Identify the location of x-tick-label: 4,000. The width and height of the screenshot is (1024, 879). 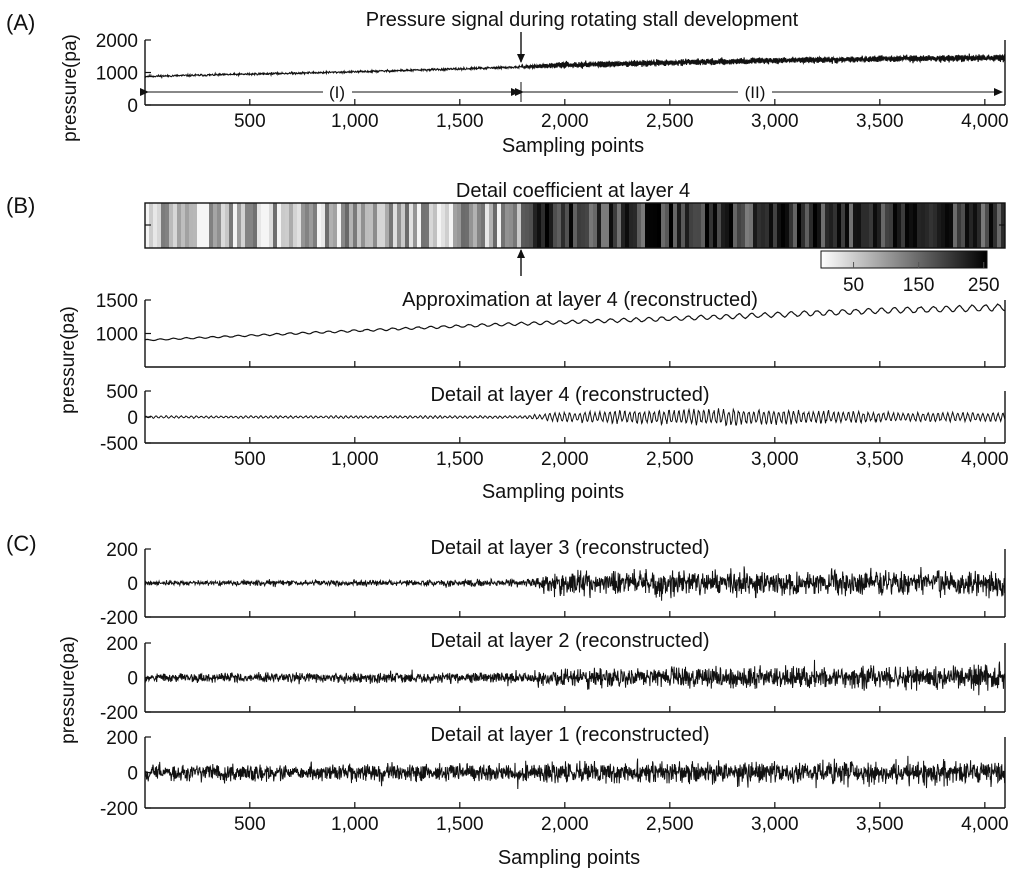
(985, 121).